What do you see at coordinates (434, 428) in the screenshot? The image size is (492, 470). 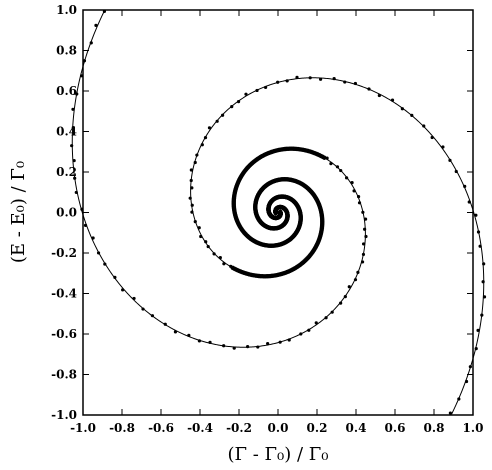 I see `x-tick-label: 0.8` at bounding box center [434, 428].